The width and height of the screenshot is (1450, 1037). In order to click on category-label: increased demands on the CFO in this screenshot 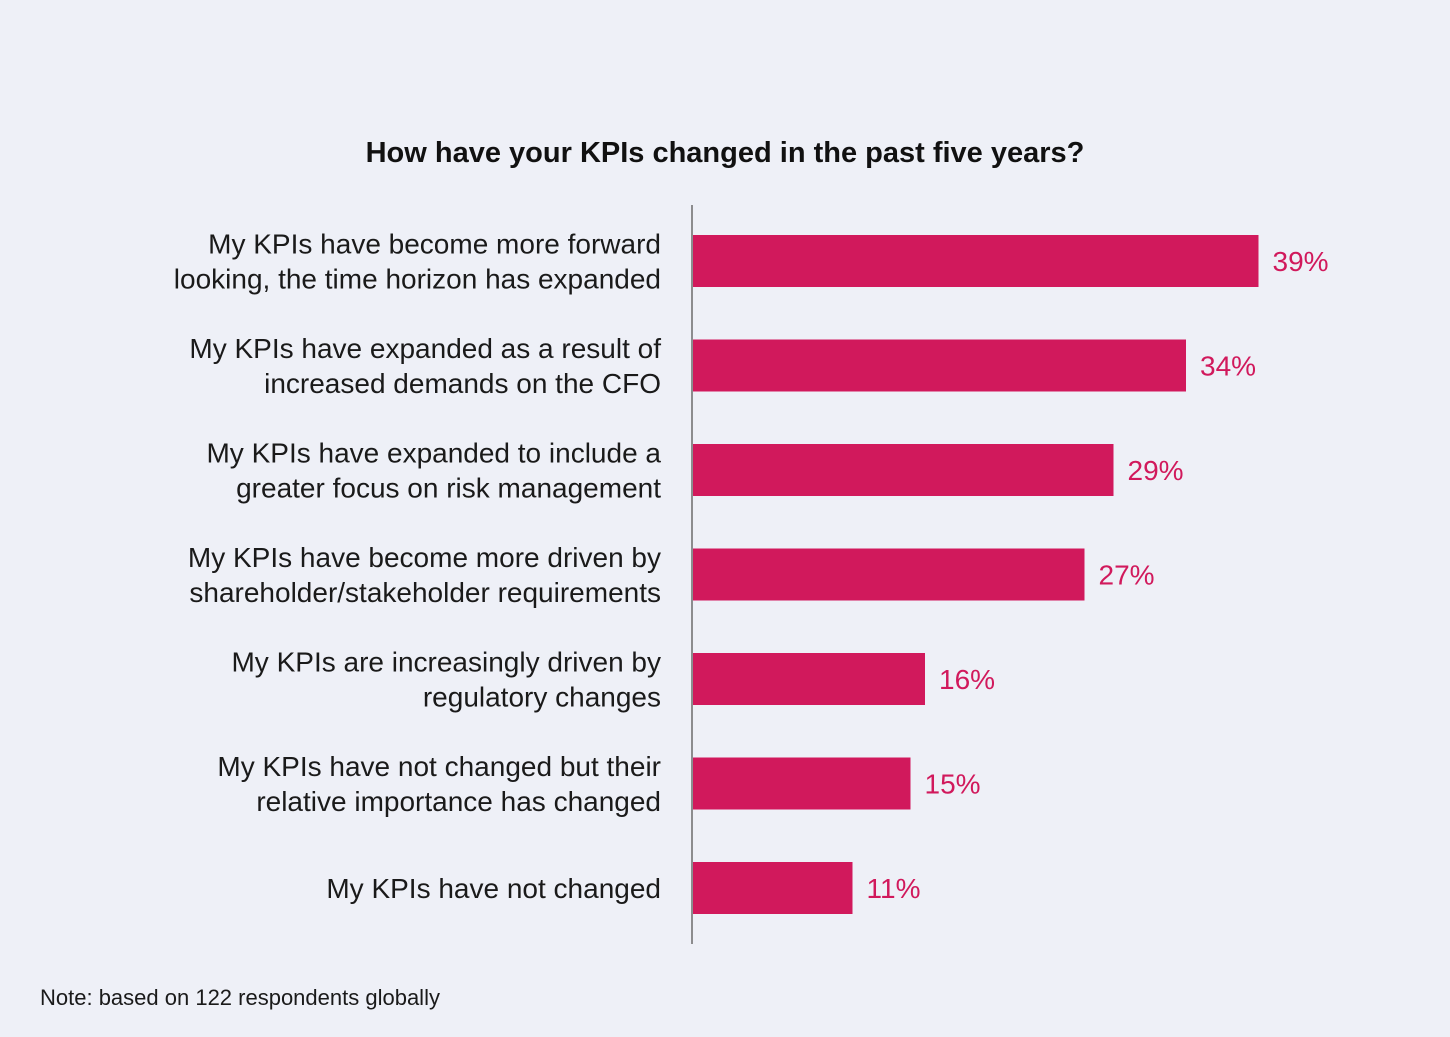, I will do `click(462, 383)`.